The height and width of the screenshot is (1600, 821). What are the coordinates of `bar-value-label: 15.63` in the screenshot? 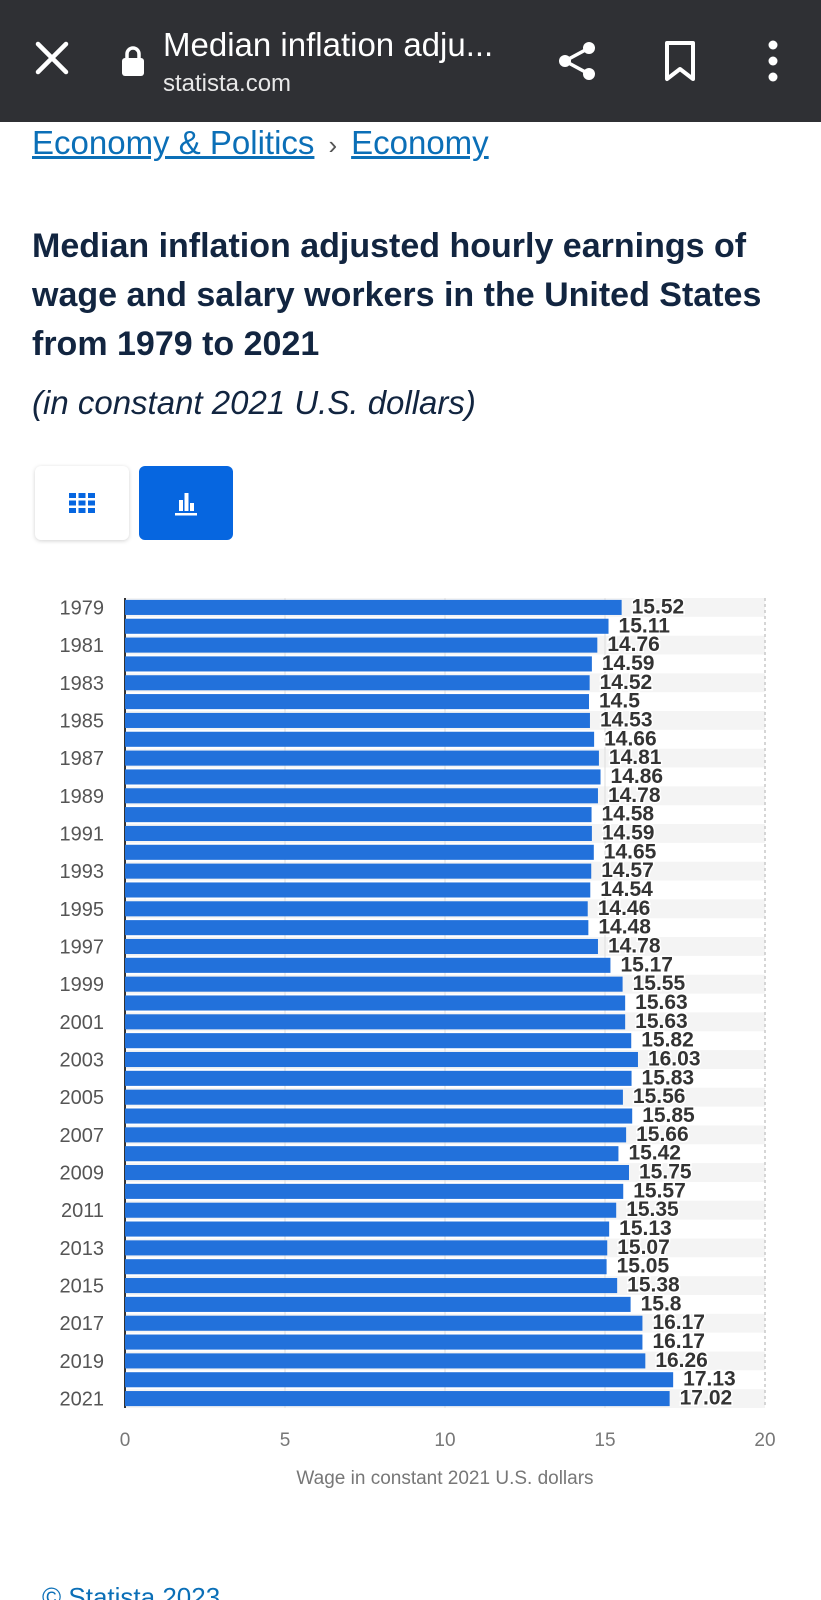 It's located at (661, 1002).